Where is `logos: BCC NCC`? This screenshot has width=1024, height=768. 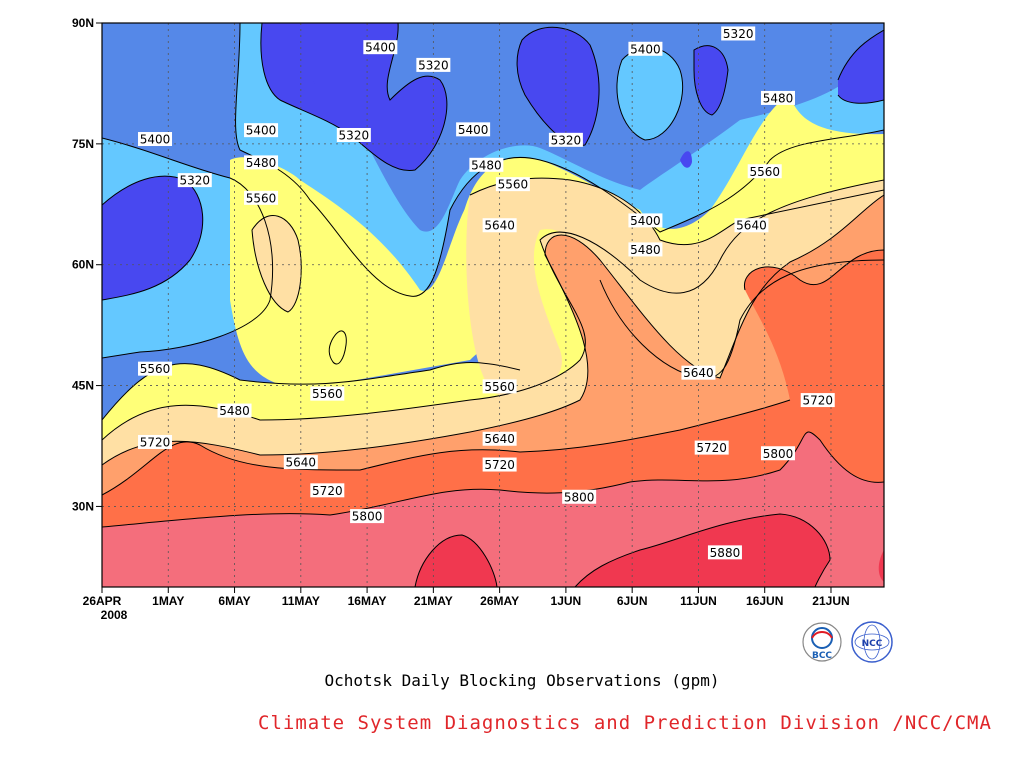
logos: BCC NCC is located at coordinates (847, 642).